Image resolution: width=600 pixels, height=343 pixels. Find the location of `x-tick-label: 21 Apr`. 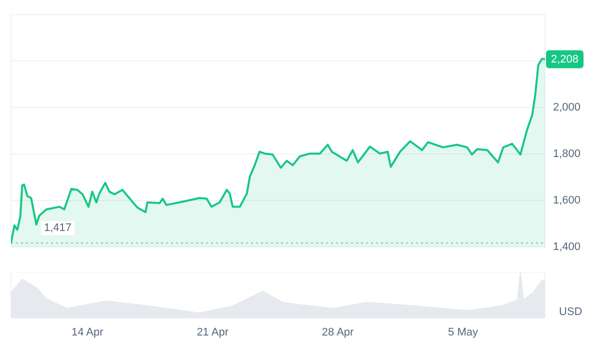

x-tick-label: 21 Apr is located at coordinates (212, 332).